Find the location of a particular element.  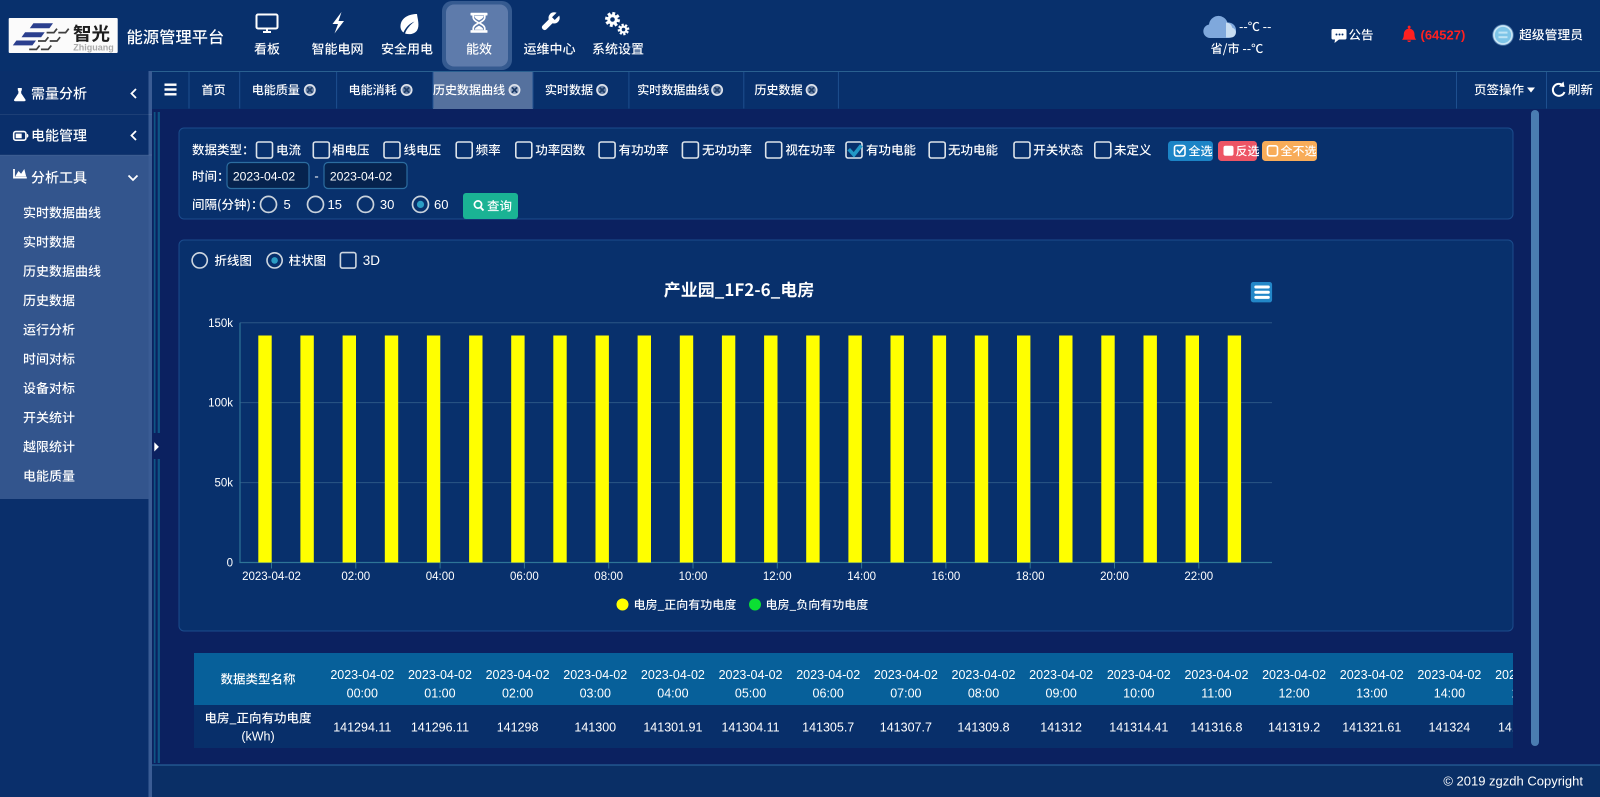

svg-text: 03:00 is located at coordinates (595, 694).